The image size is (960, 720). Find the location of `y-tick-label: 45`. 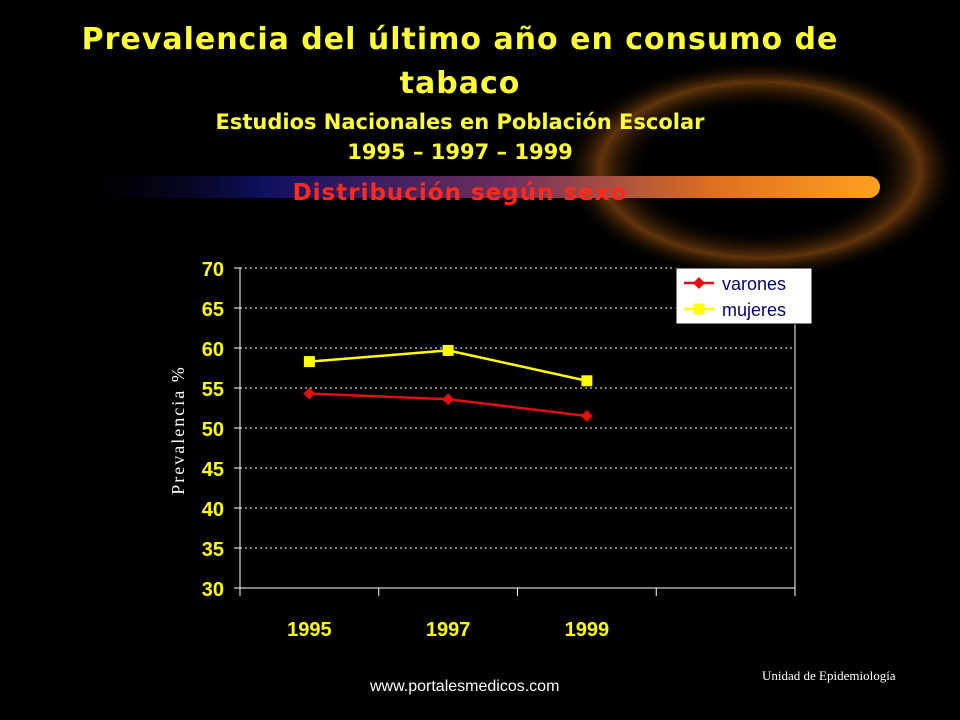

y-tick-label: 45 is located at coordinates (213, 470).